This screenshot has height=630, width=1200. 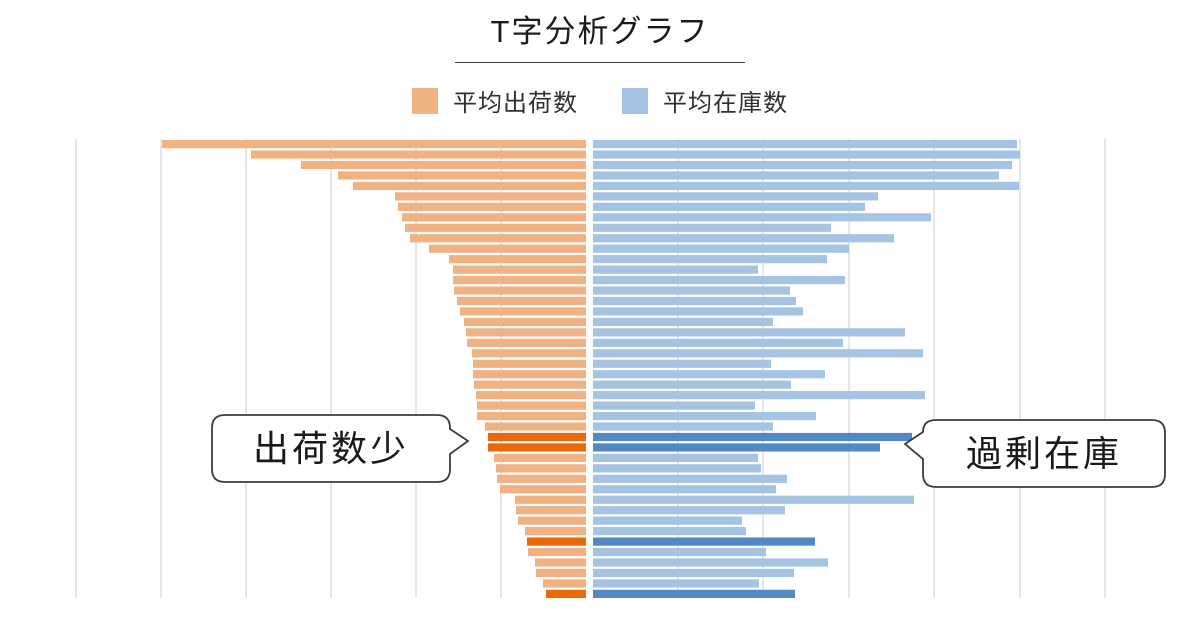 What do you see at coordinates (635, 100) in the screenshot?
I see `inventory-swatch-icon` at bounding box center [635, 100].